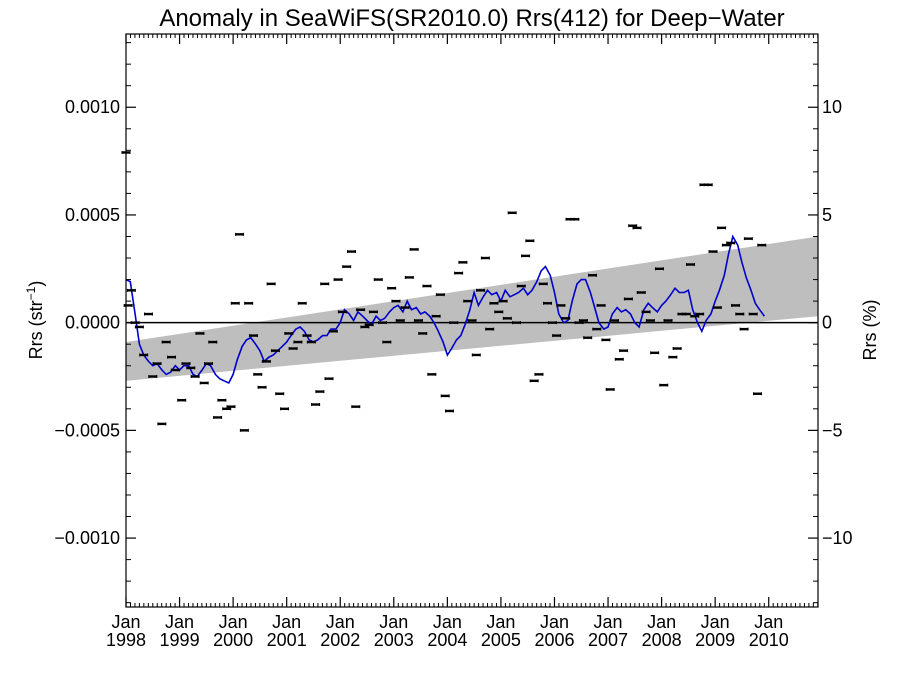 This screenshot has width=900, height=675. What do you see at coordinates (447, 640) in the screenshot?
I see `x-tick-year: 2004` at bounding box center [447, 640].